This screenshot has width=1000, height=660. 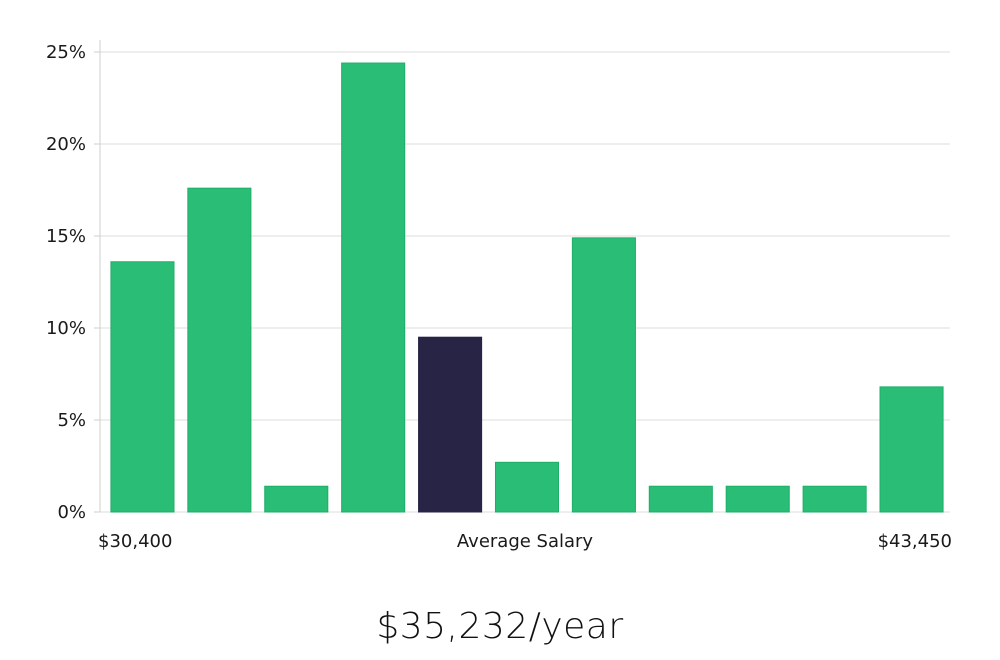 What do you see at coordinates (66, 144) in the screenshot?
I see `y-tick-label: 20%` at bounding box center [66, 144].